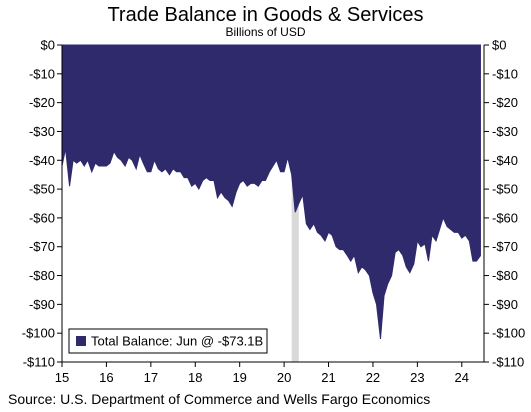 The width and height of the screenshot is (531, 412). What do you see at coordinates (284, 377) in the screenshot?
I see `x-tick-label: 20` at bounding box center [284, 377].